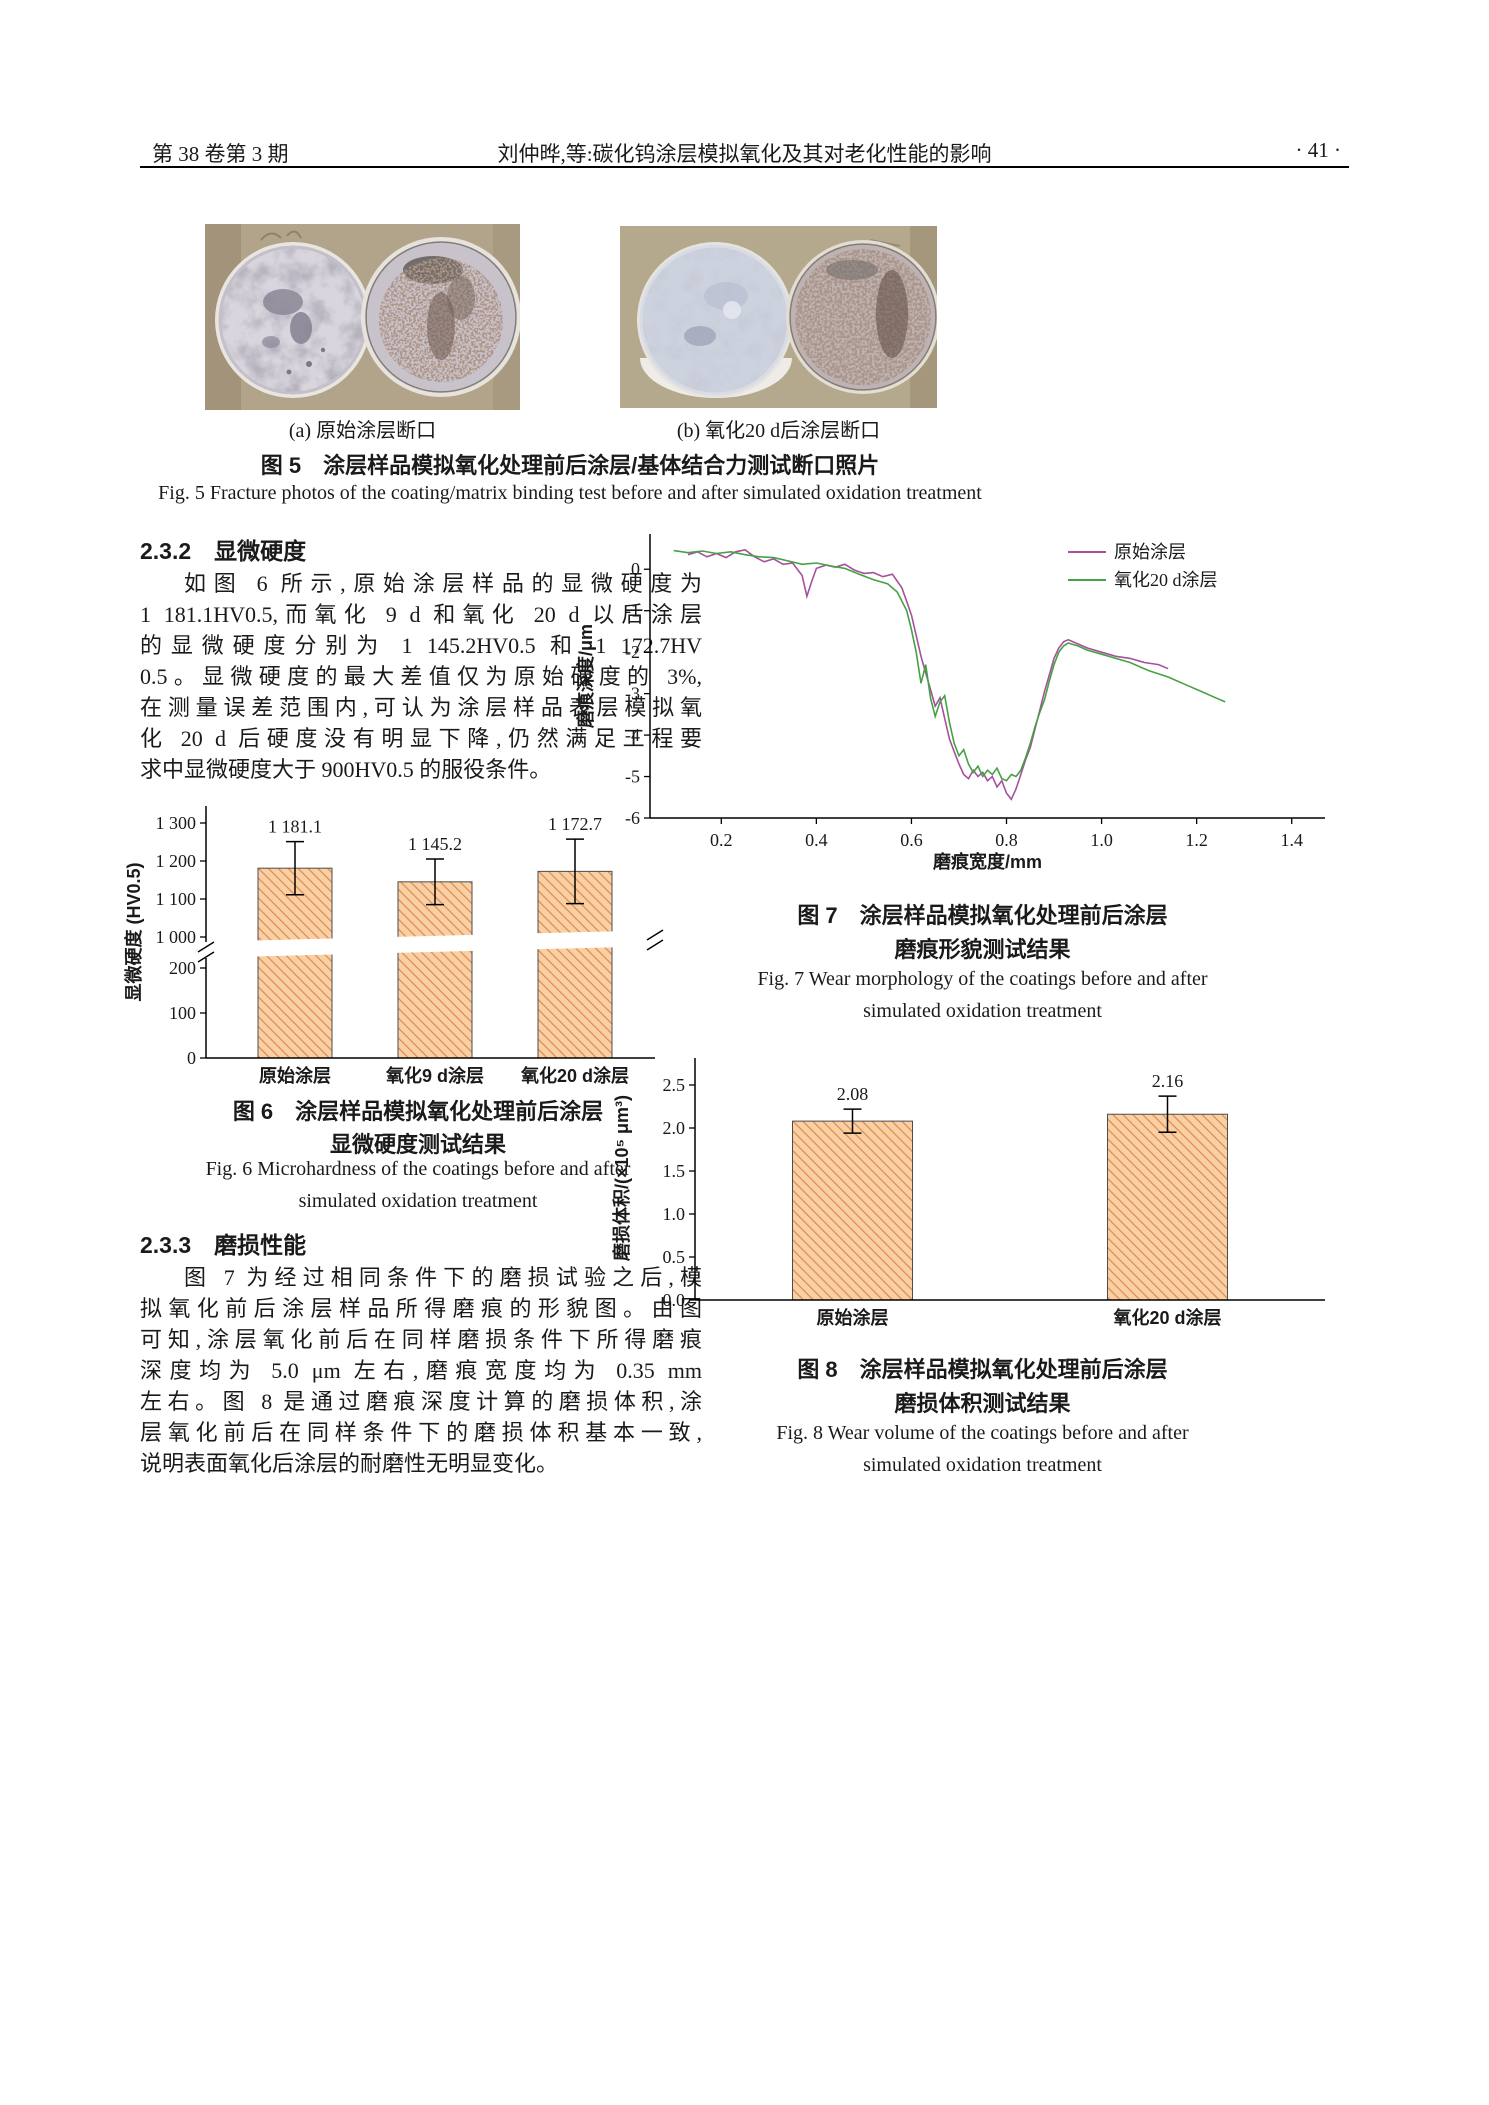  I want to click on legend-label: 原始涂层, so click(1150, 552).